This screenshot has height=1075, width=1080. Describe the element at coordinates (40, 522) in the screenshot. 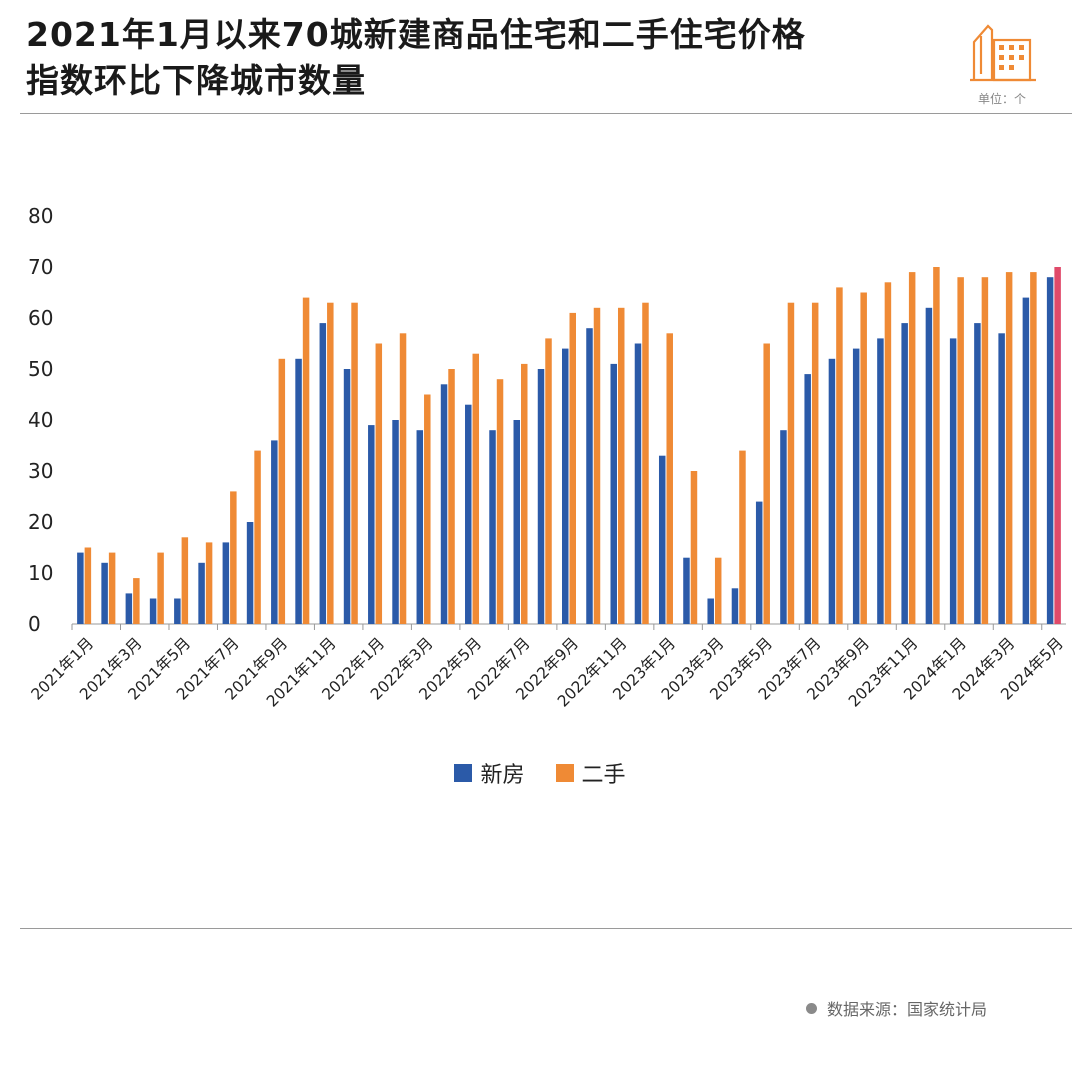

I see `y-tick-label: 20` at that location.